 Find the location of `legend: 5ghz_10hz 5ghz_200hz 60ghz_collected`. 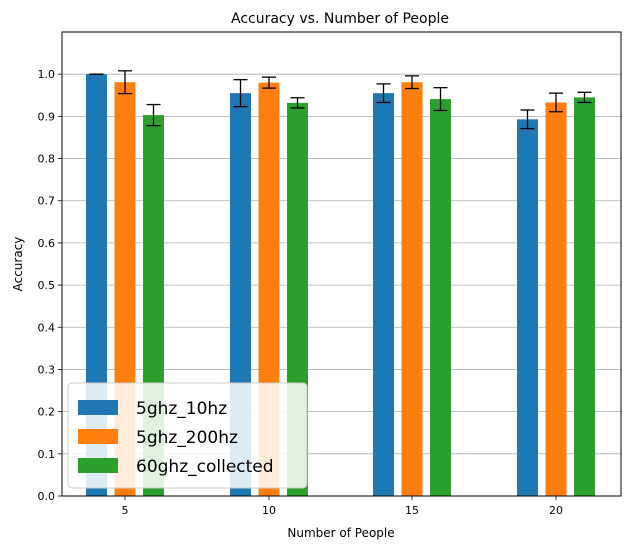

legend: 5ghz_10hz 5ghz_200hz 60ghz_collected is located at coordinates (187, 435).